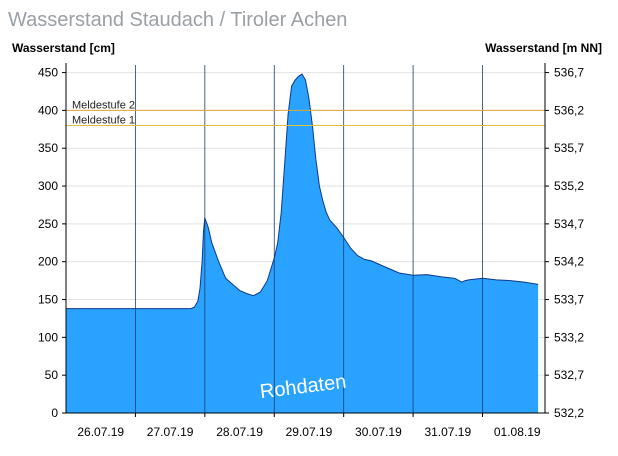  Describe the element at coordinates (569, 73) in the screenshot. I see `y-tick-label-right: 536,7` at that location.